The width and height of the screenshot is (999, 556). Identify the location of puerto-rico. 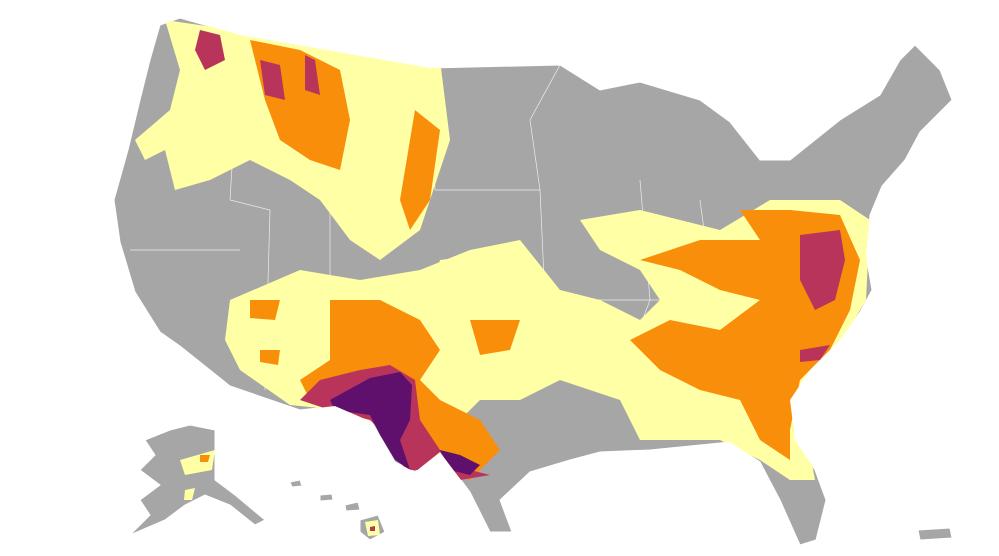
(935, 534).